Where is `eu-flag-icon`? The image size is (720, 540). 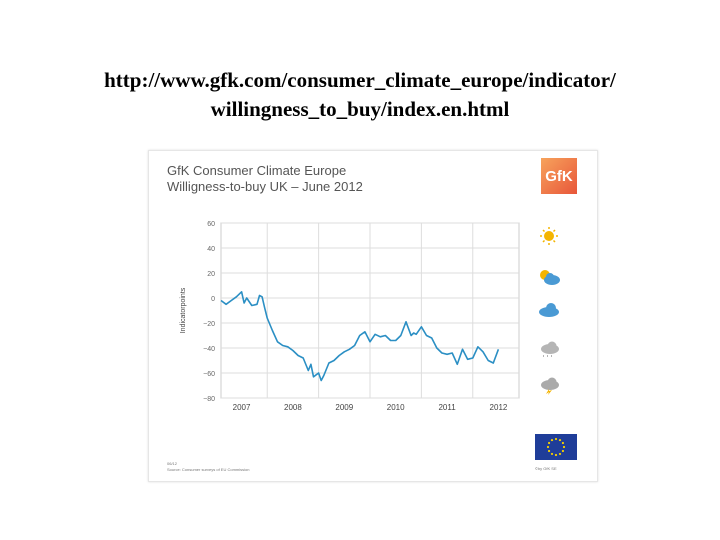 eu-flag-icon is located at coordinates (556, 447).